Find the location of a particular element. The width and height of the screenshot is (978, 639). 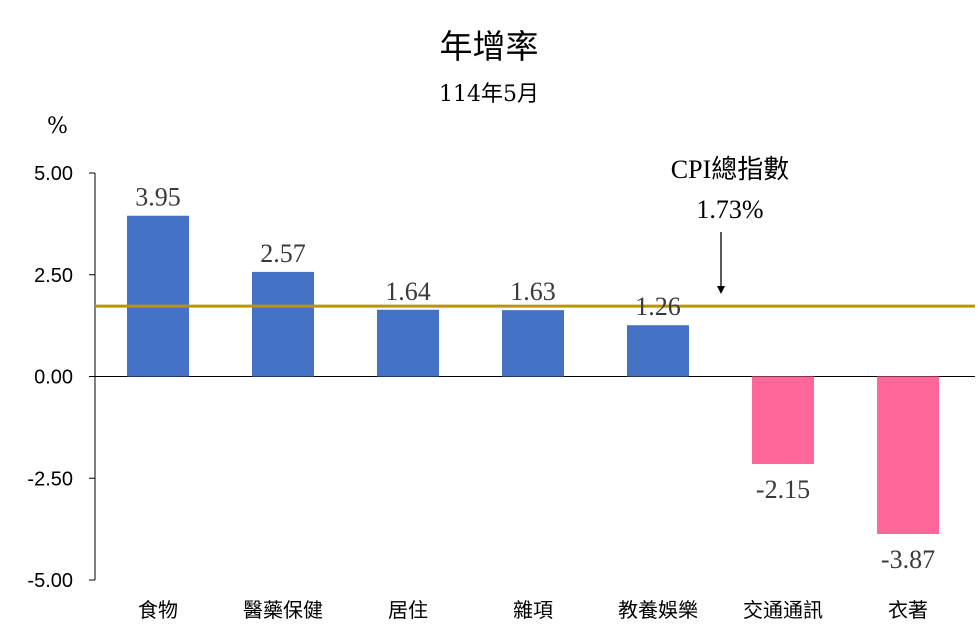

chart-title: 年增率 is located at coordinates (489, 46).